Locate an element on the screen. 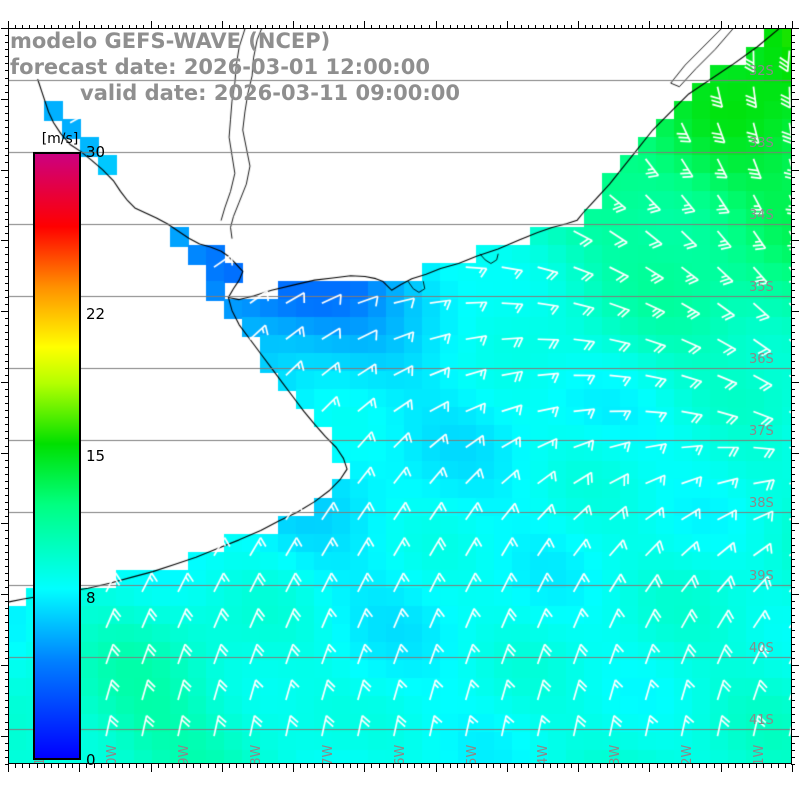 The image size is (800, 800). lat-label-36S: 36S is located at coordinates (761, 360).